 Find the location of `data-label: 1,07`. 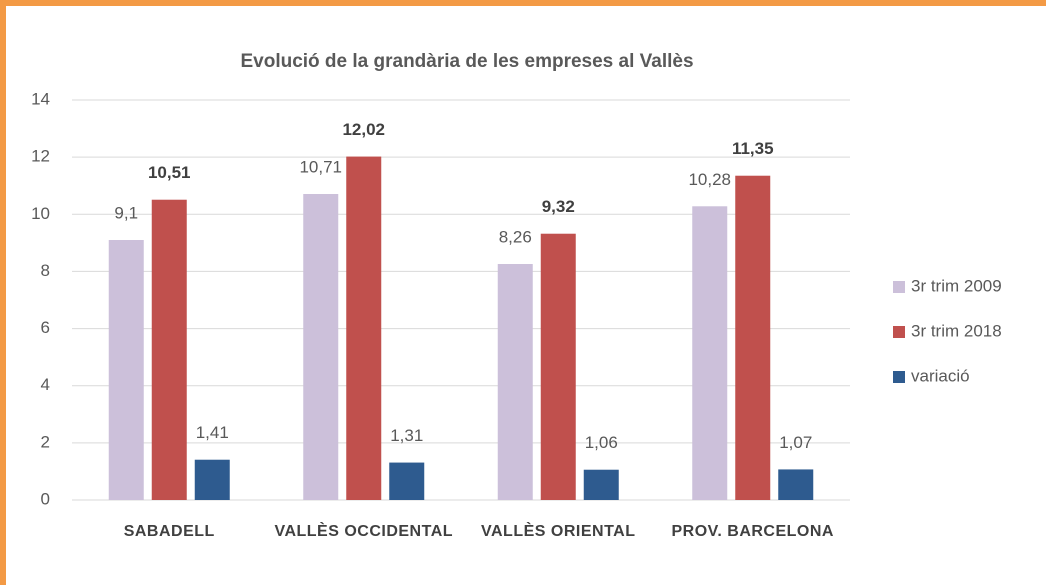

data-label: 1,07 is located at coordinates (795, 442).